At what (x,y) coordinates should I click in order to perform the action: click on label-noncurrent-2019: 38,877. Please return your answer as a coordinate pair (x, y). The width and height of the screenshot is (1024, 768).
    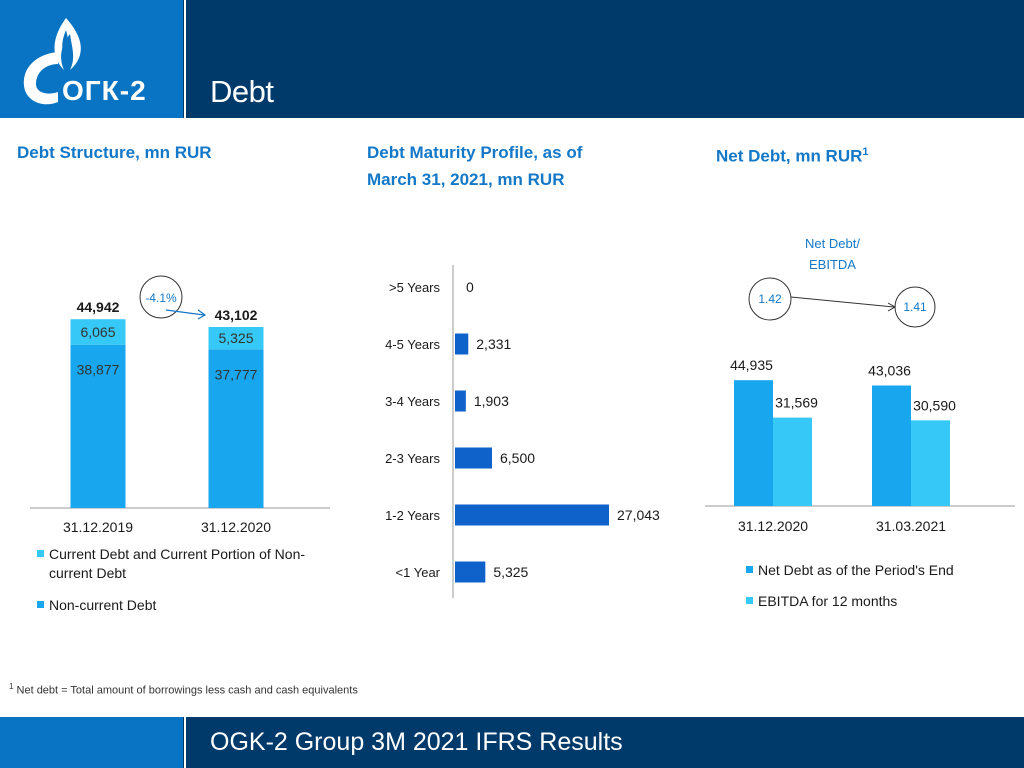
    Looking at the image, I should click on (98, 370).